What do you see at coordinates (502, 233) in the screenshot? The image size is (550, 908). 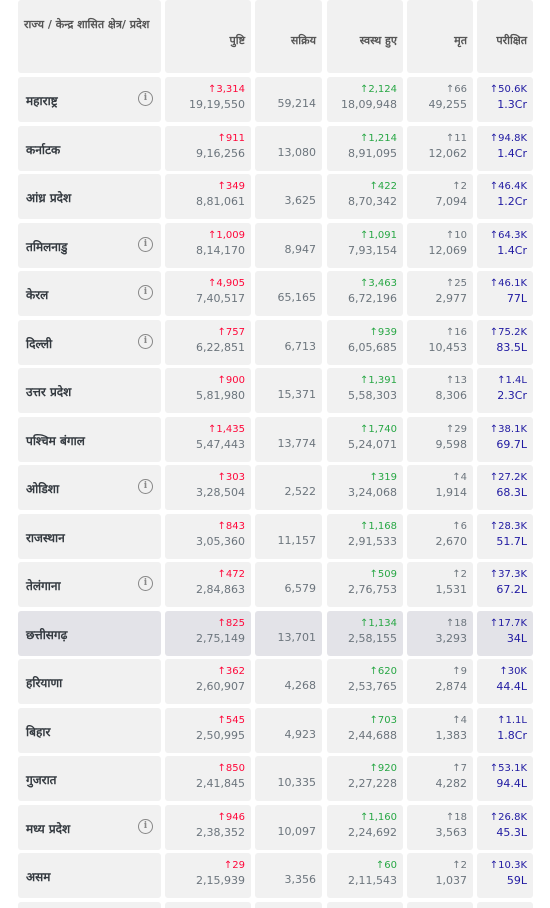 I see `delta: 64.3K` at bounding box center [502, 233].